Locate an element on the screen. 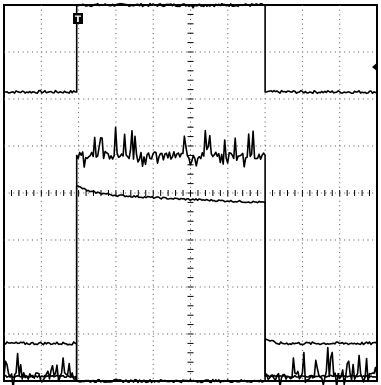 This screenshot has height=385, width=381. scope-markers: T is located at coordinates (225, 38).